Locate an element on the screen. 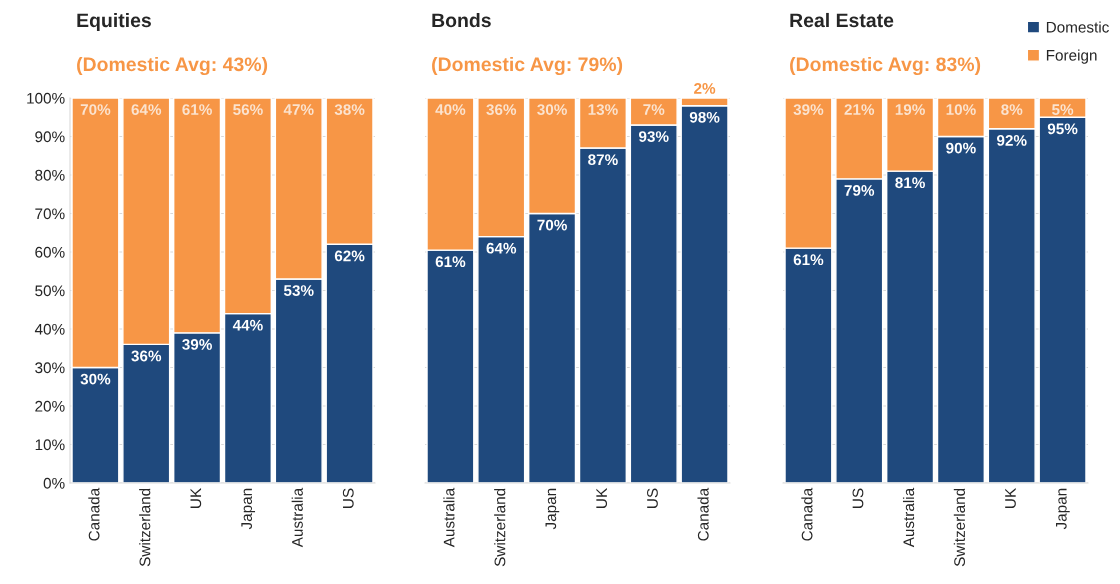  data-label: 10% is located at coordinates (961, 109).